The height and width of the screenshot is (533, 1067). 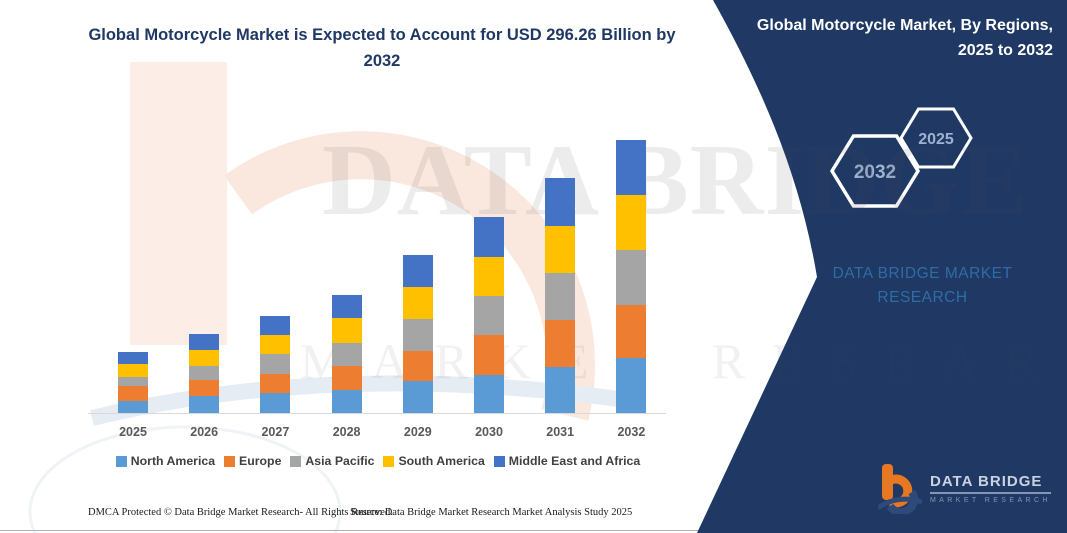 What do you see at coordinates (533, 530) in the screenshot?
I see `bottom-border-line` at bounding box center [533, 530].